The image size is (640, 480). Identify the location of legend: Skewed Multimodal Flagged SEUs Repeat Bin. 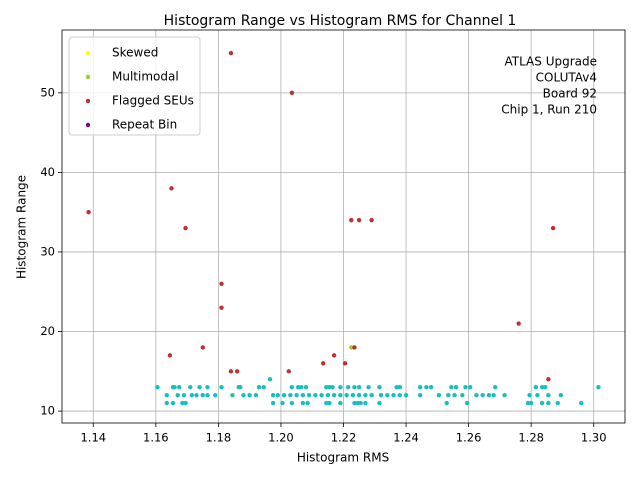
(134, 86).